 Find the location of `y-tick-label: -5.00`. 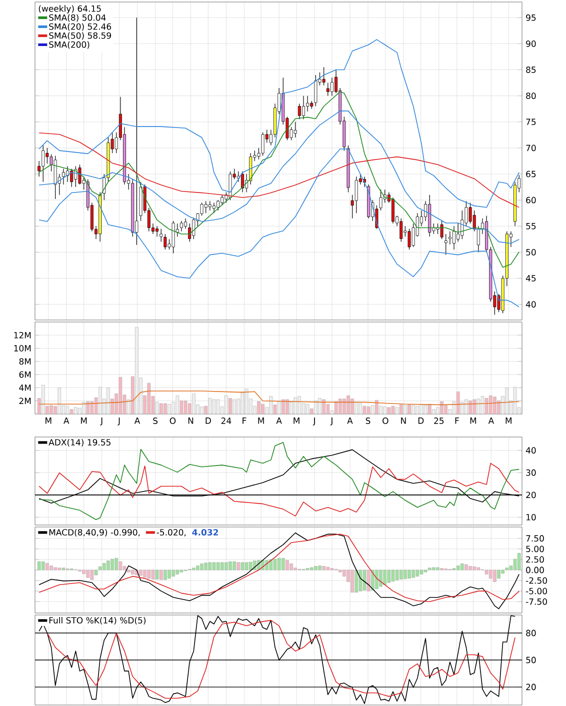

y-tick-label: -5.00 is located at coordinates (536, 591).